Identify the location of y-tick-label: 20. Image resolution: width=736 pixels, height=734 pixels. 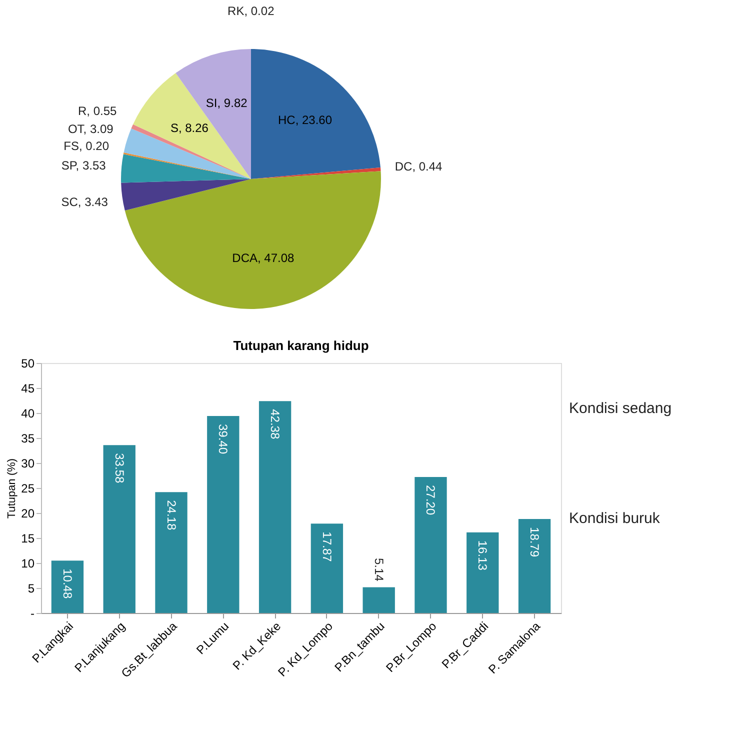
(28, 513).